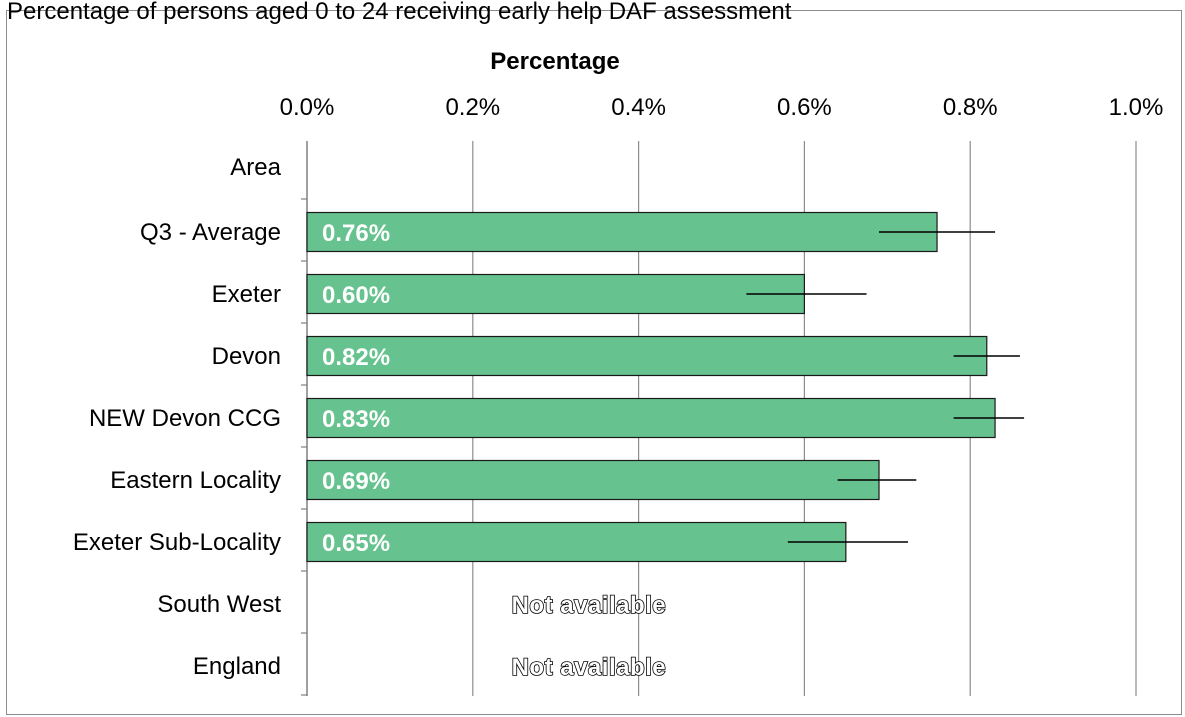 The height and width of the screenshot is (717, 1185). What do you see at coordinates (356, 295) in the screenshot?
I see `value-label: 0.60%` at bounding box center [356, 295].